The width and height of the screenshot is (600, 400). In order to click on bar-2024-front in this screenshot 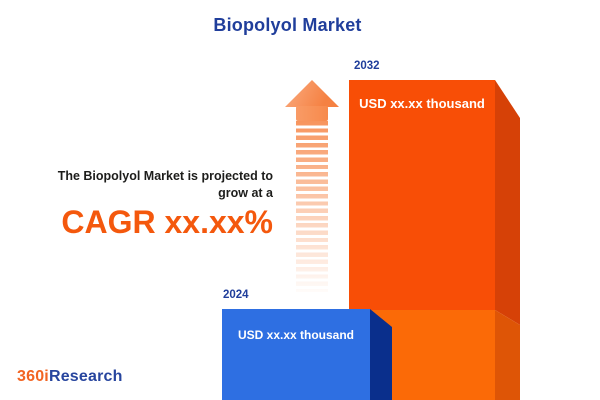, I will do `click(296, 354)`.